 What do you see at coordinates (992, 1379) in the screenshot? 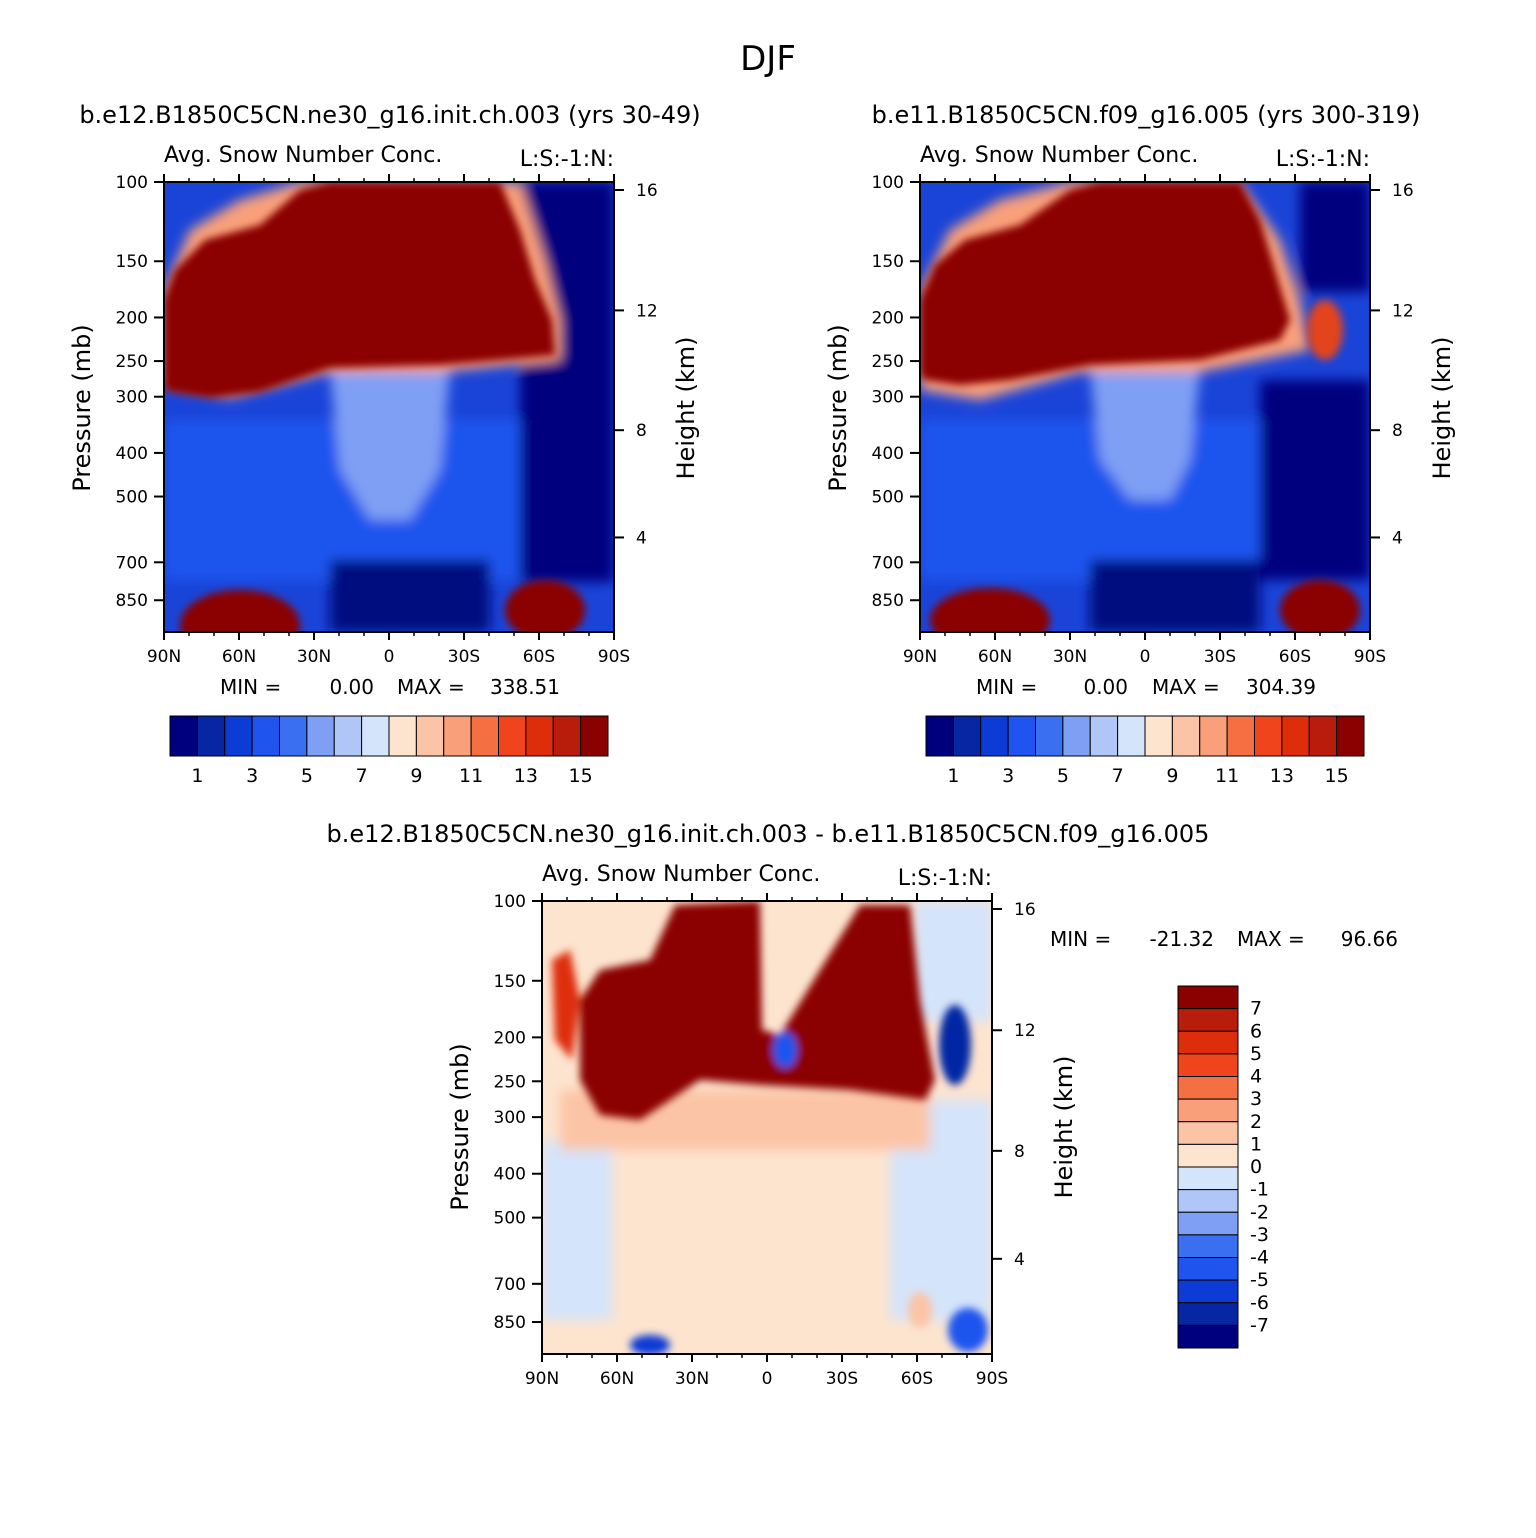
I see `x-tick-label: 90S` at bounding box center [992, 1379].